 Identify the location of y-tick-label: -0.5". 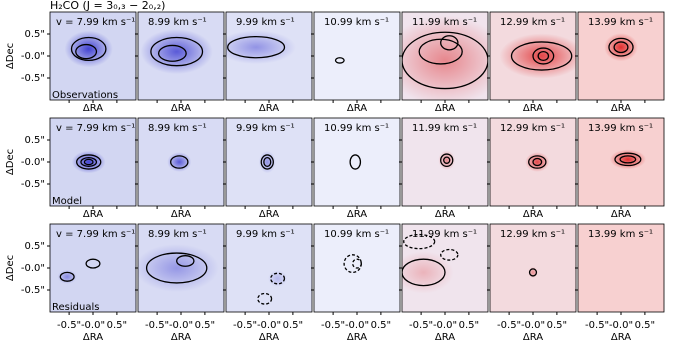
(33, 290).